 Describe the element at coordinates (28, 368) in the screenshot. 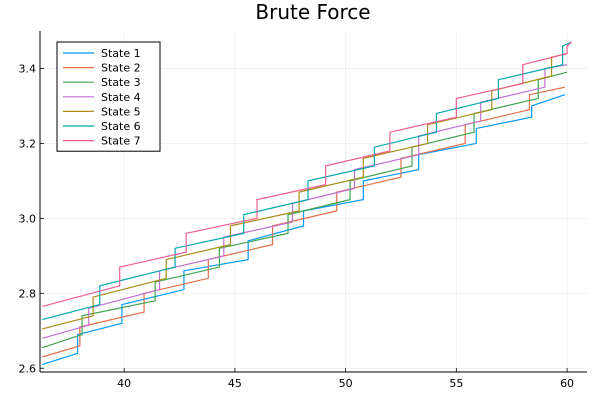

I see `y-tick-label: 2.6` at that location.